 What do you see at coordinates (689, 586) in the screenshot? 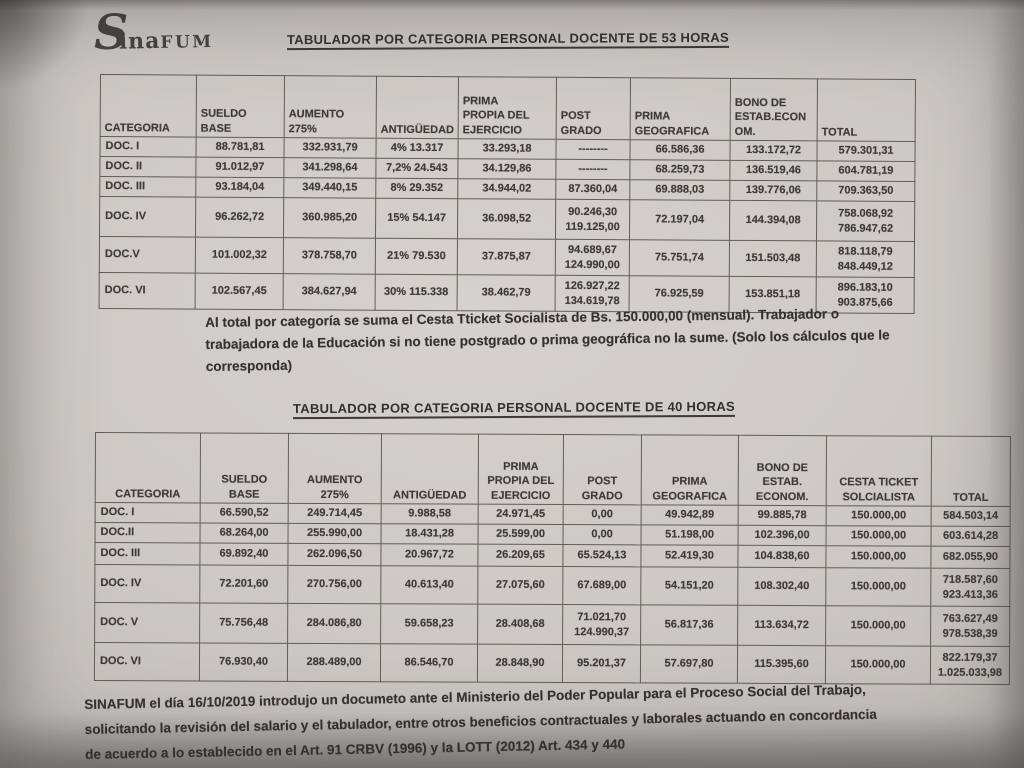
I see `table-cell: 54.151,20` at bounding box center [689, 586].